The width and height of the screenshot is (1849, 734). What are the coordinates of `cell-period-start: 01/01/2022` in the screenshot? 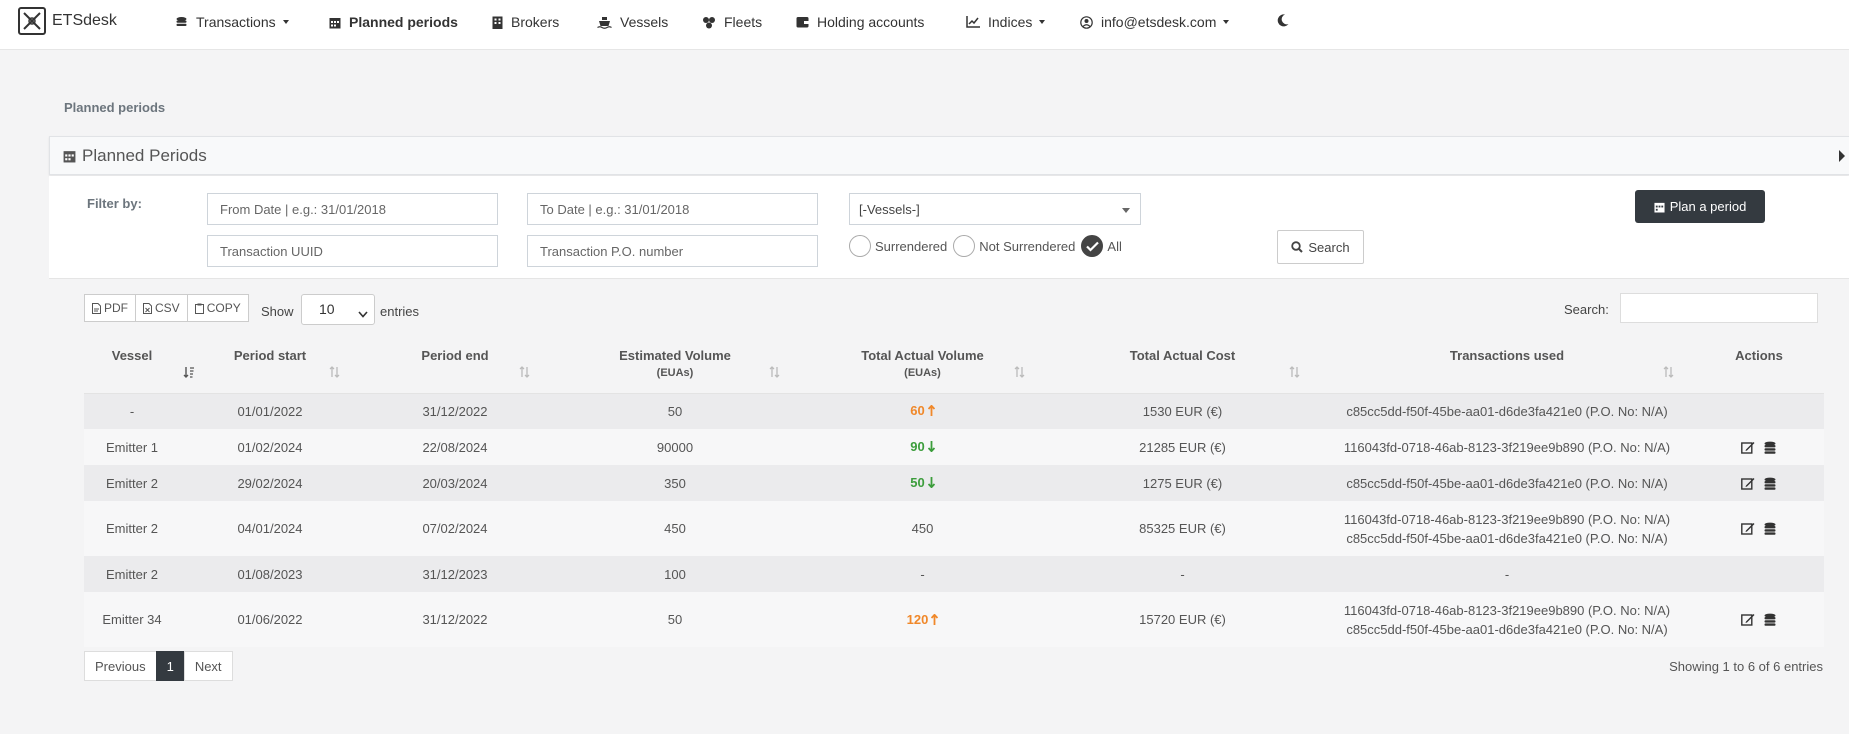 It's located at (270, 411).